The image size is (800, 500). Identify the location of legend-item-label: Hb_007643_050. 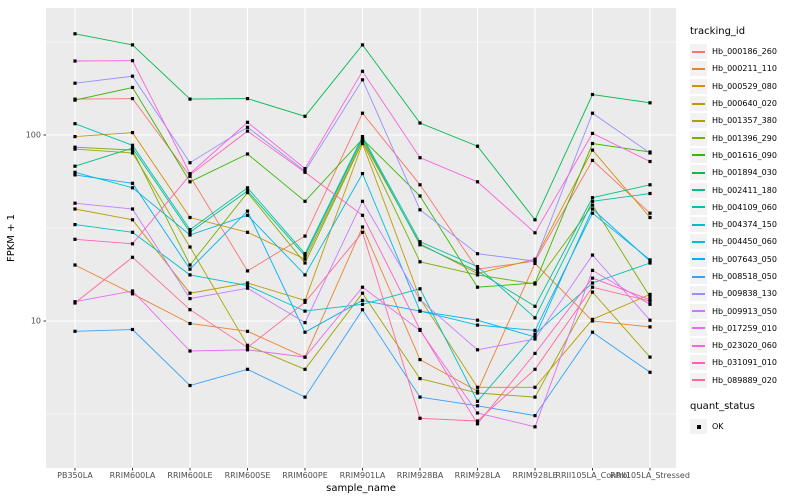
(744, 259).